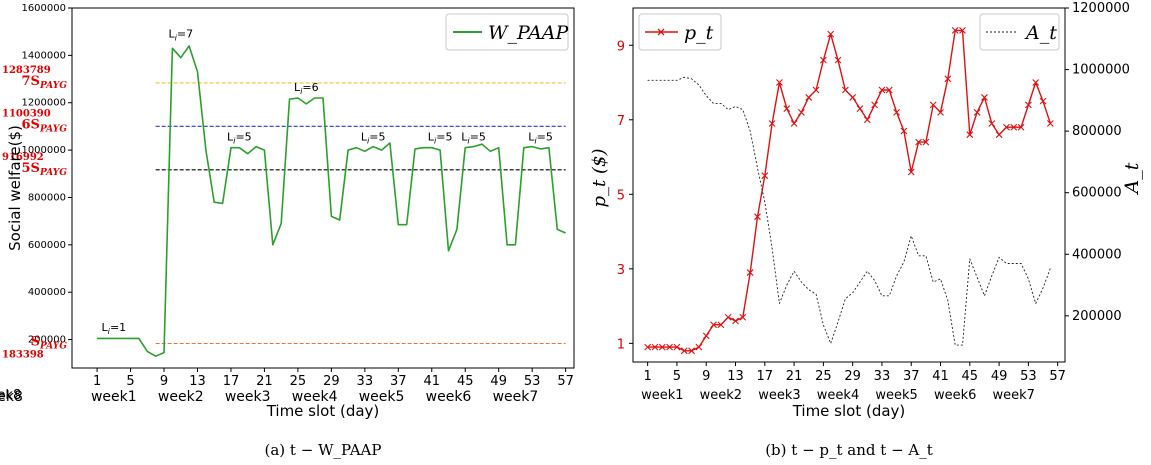  Describe the element at coordinates (532, 381) in the screenshot. I see `chart-a-x-tick-label: 53` at that location.